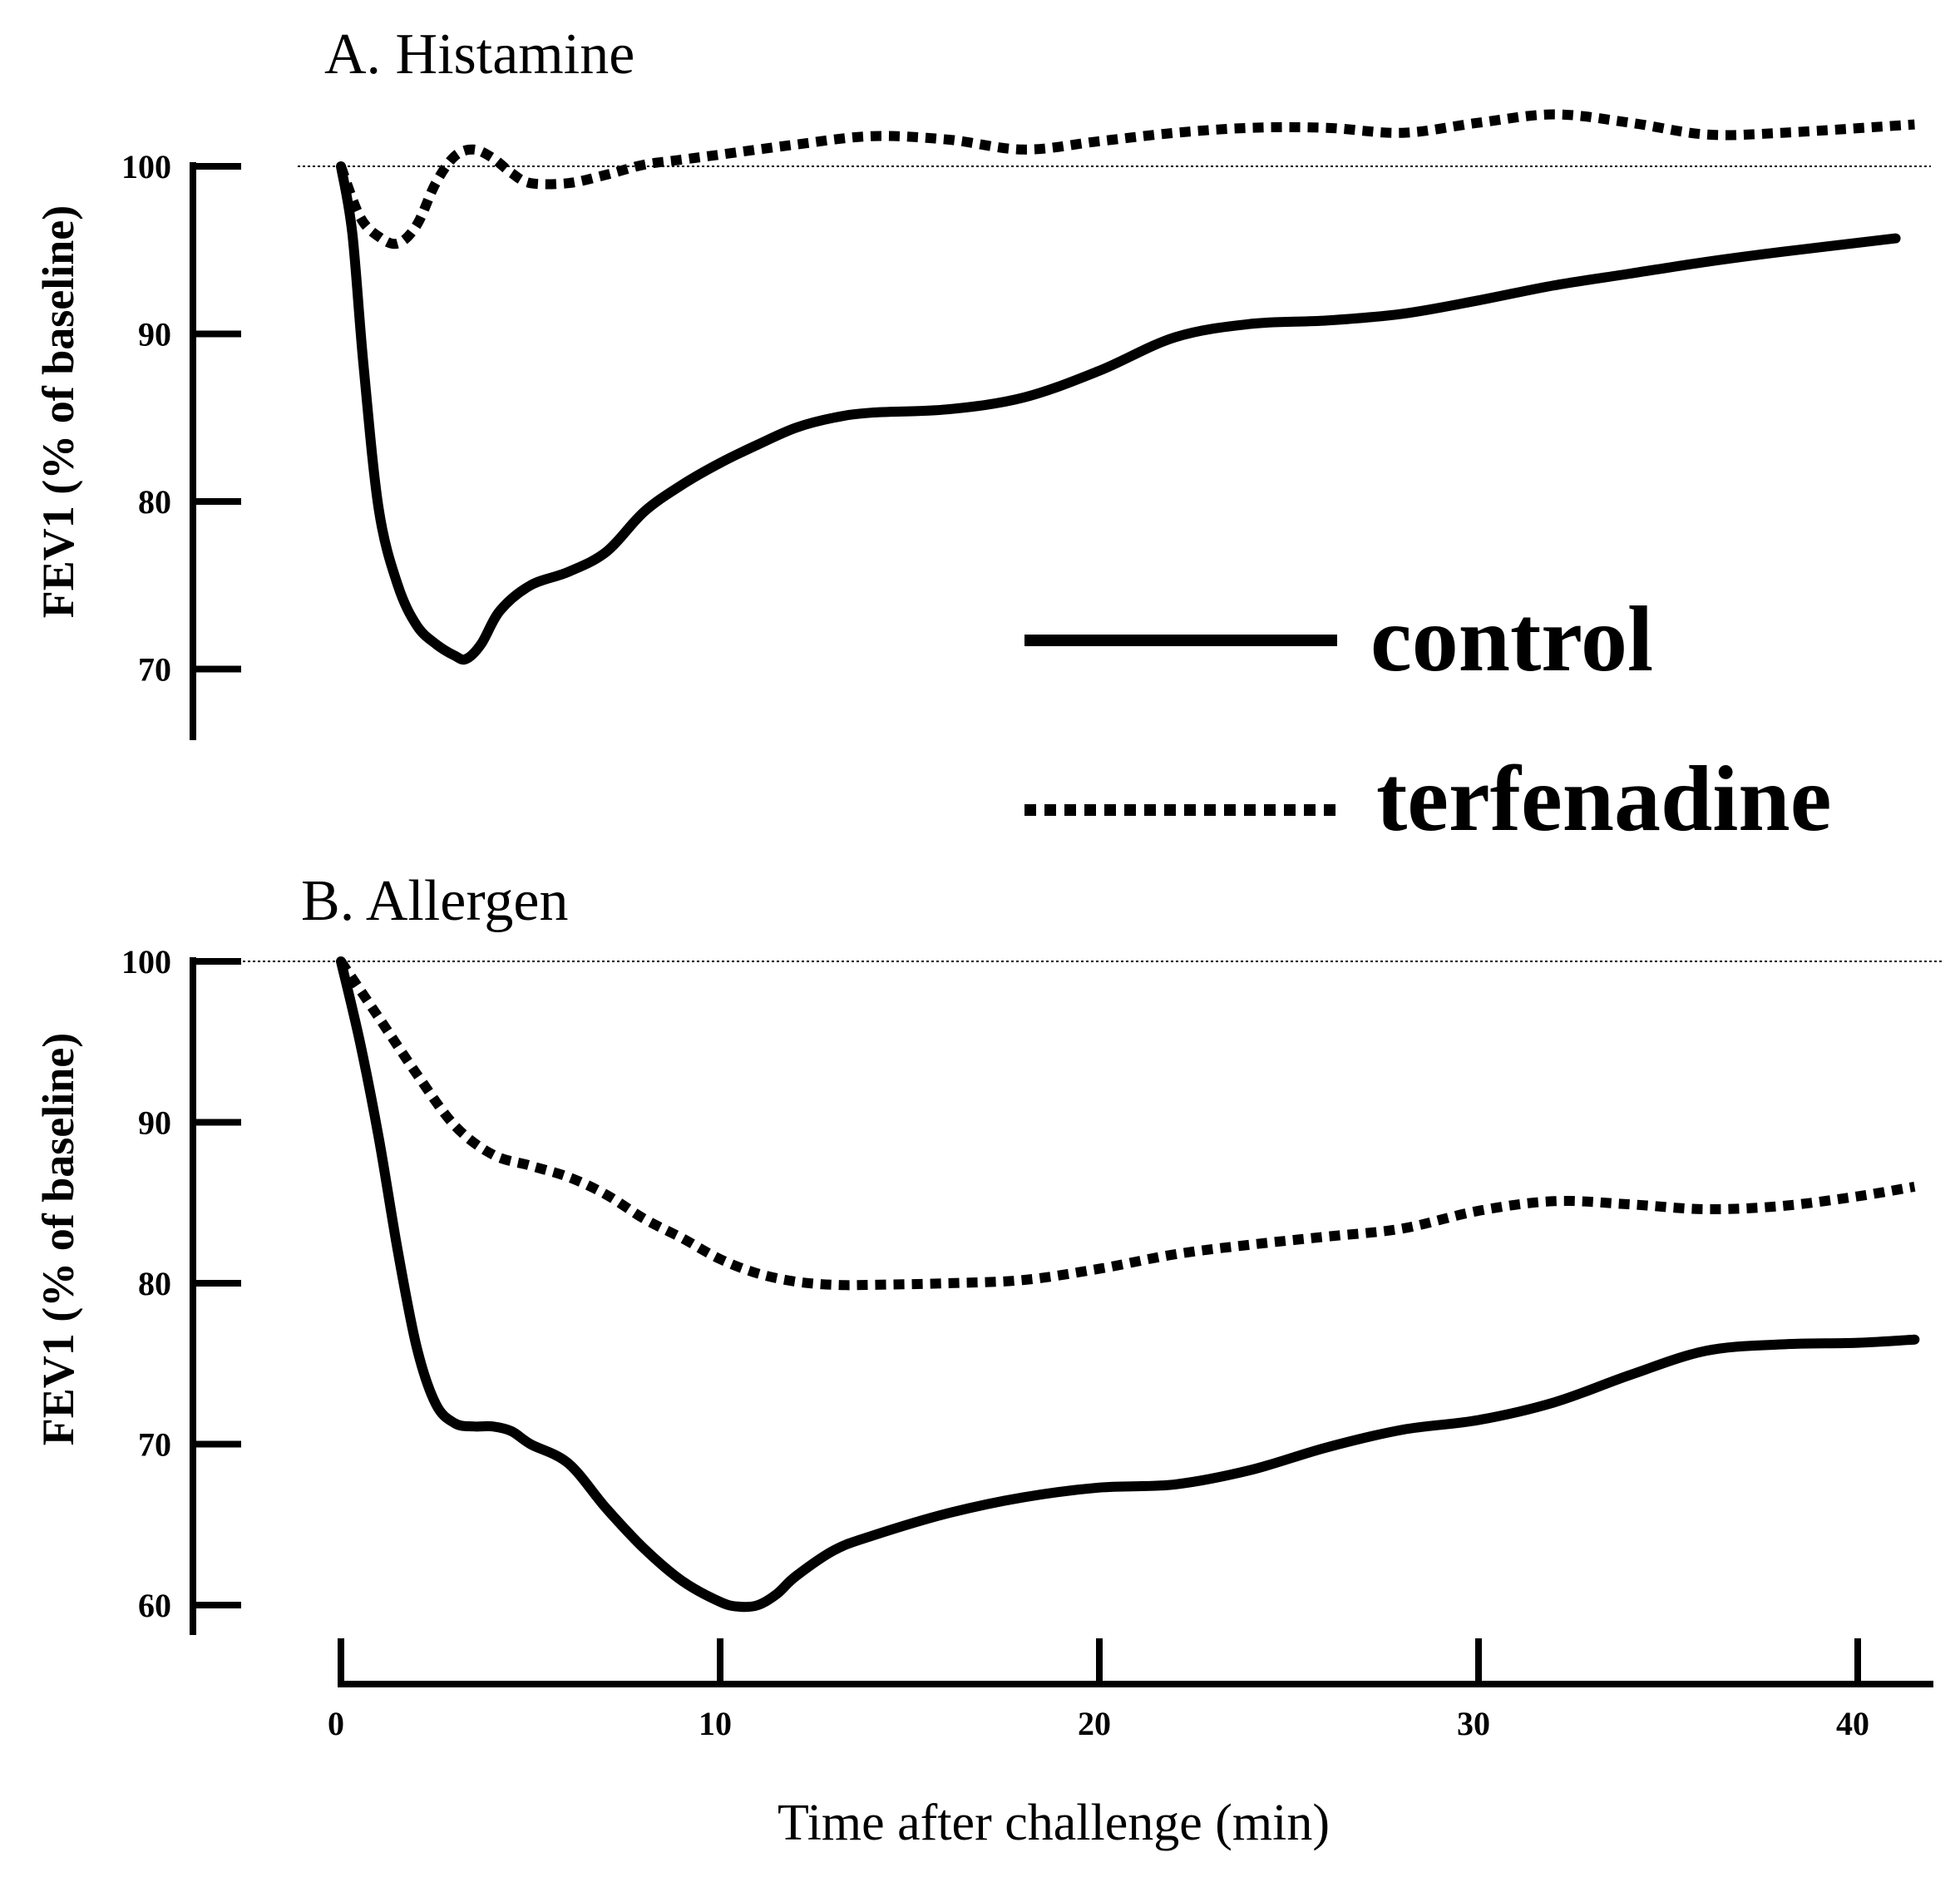 Image resolution: width=1960 pixels, height=1887 pixels. I want to click on x-axis-label: Time after challenge (min), so click(1054, 1823).